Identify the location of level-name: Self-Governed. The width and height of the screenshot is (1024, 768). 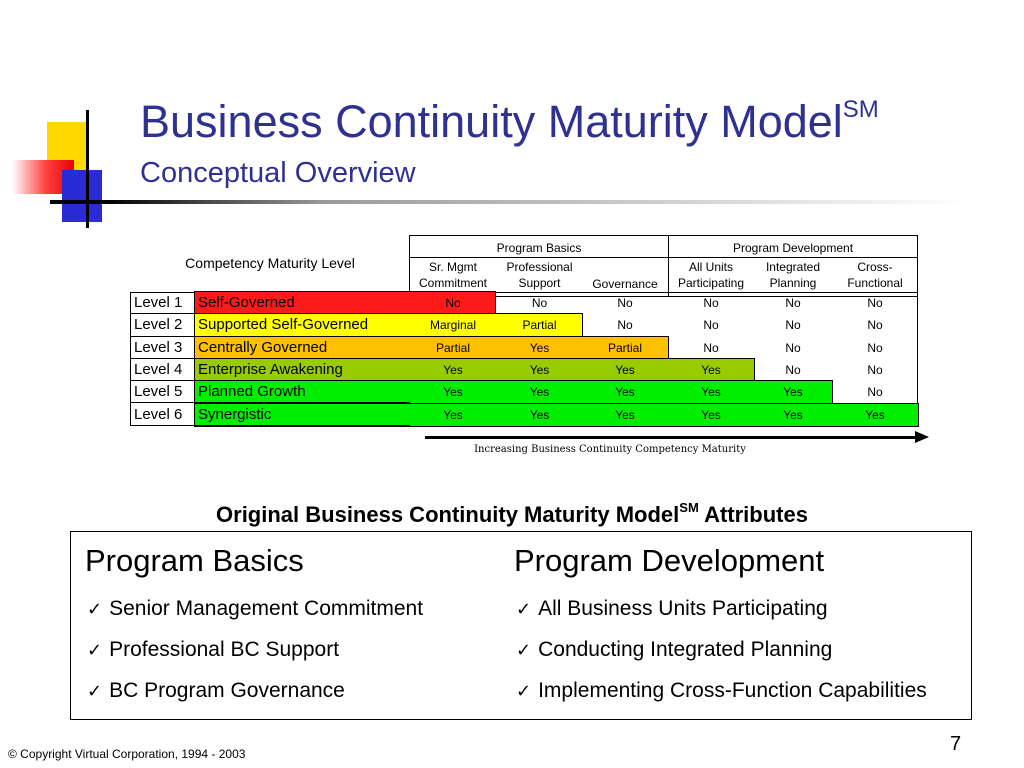
(246, 302).